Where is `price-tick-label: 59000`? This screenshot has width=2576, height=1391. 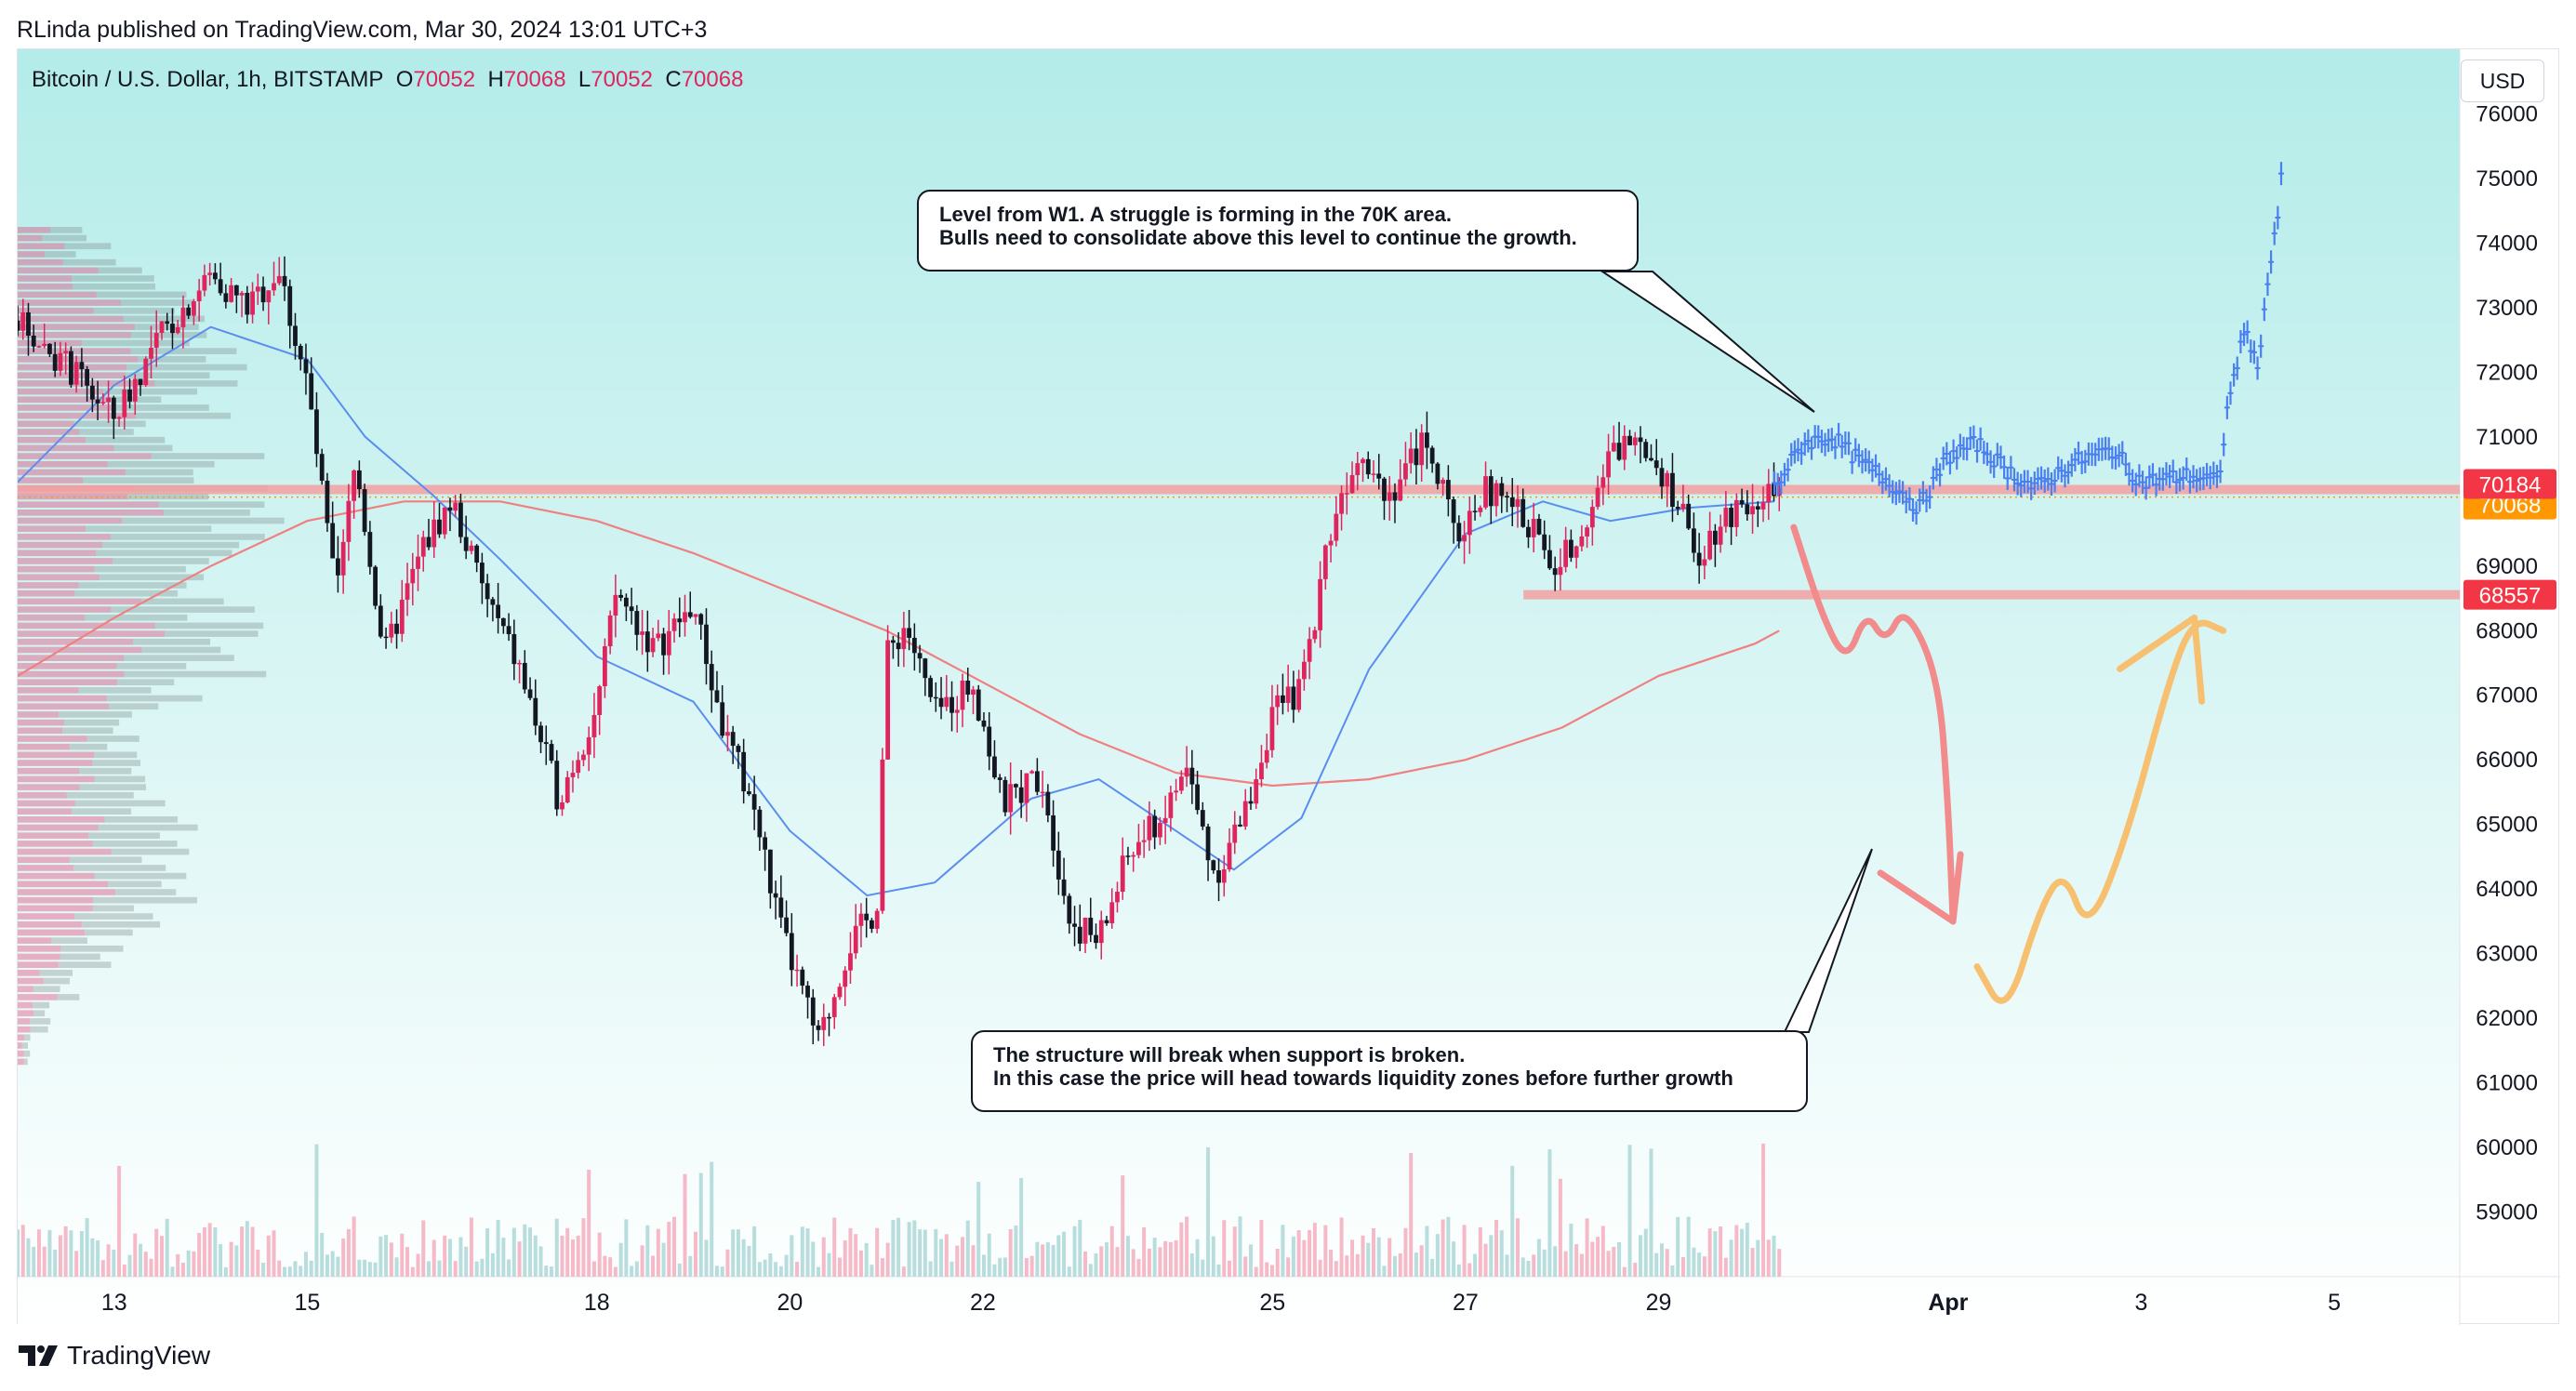 price-tick-label: 59000 is located at coordinates (2507, 1212).